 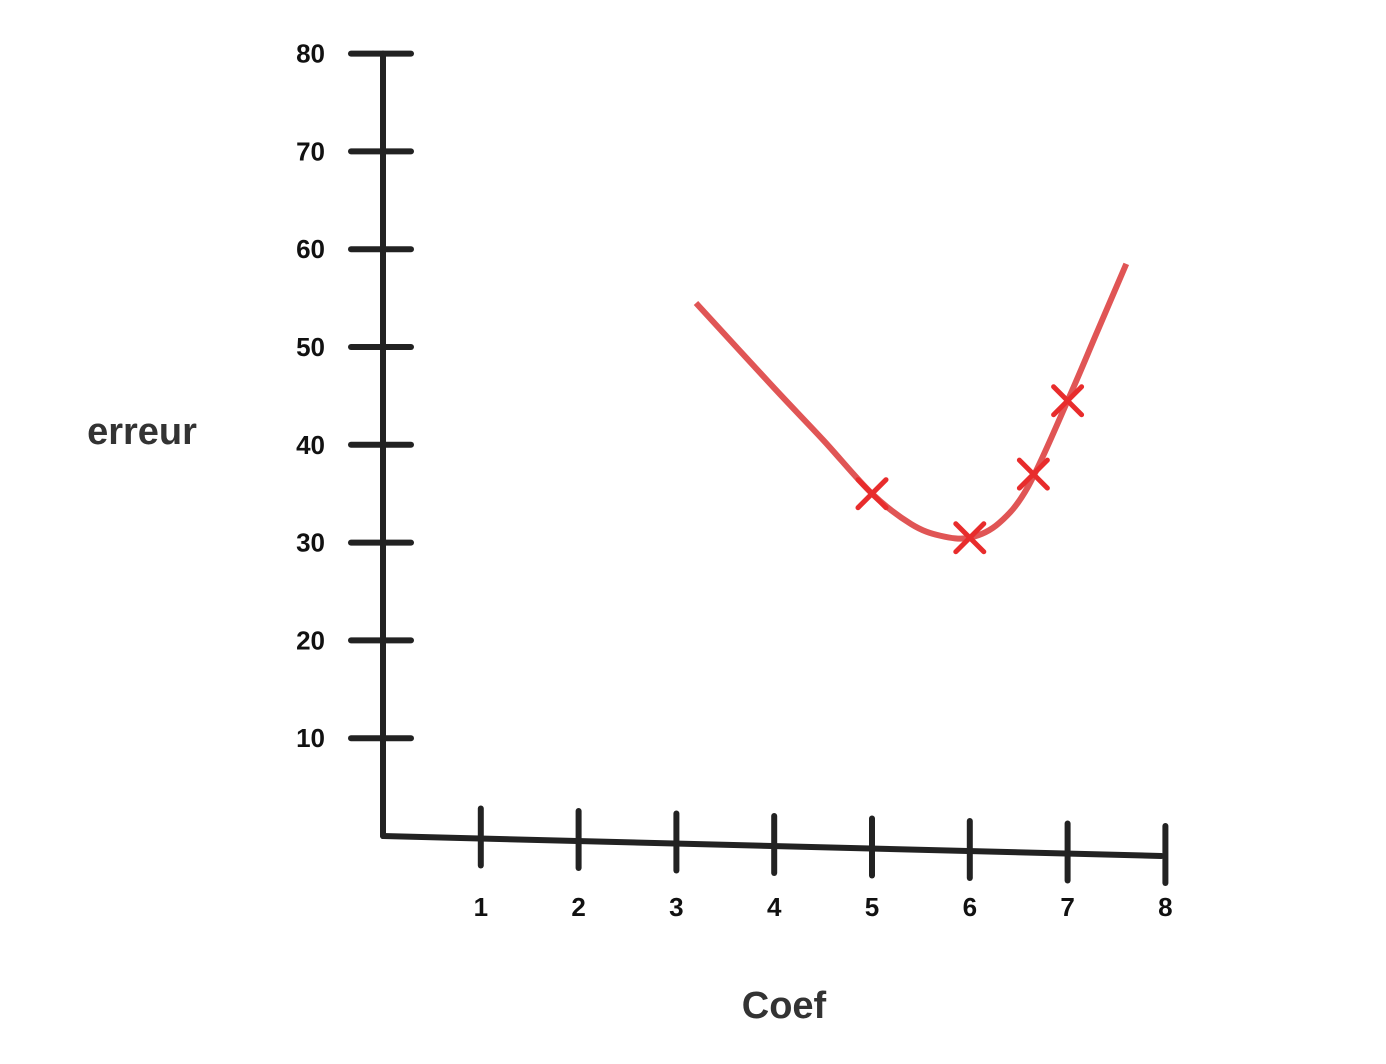 What do you see at coordinates (970, 907) in the screenshot?
I see `x-tick-label: 6` at bounding box center [970, 907].